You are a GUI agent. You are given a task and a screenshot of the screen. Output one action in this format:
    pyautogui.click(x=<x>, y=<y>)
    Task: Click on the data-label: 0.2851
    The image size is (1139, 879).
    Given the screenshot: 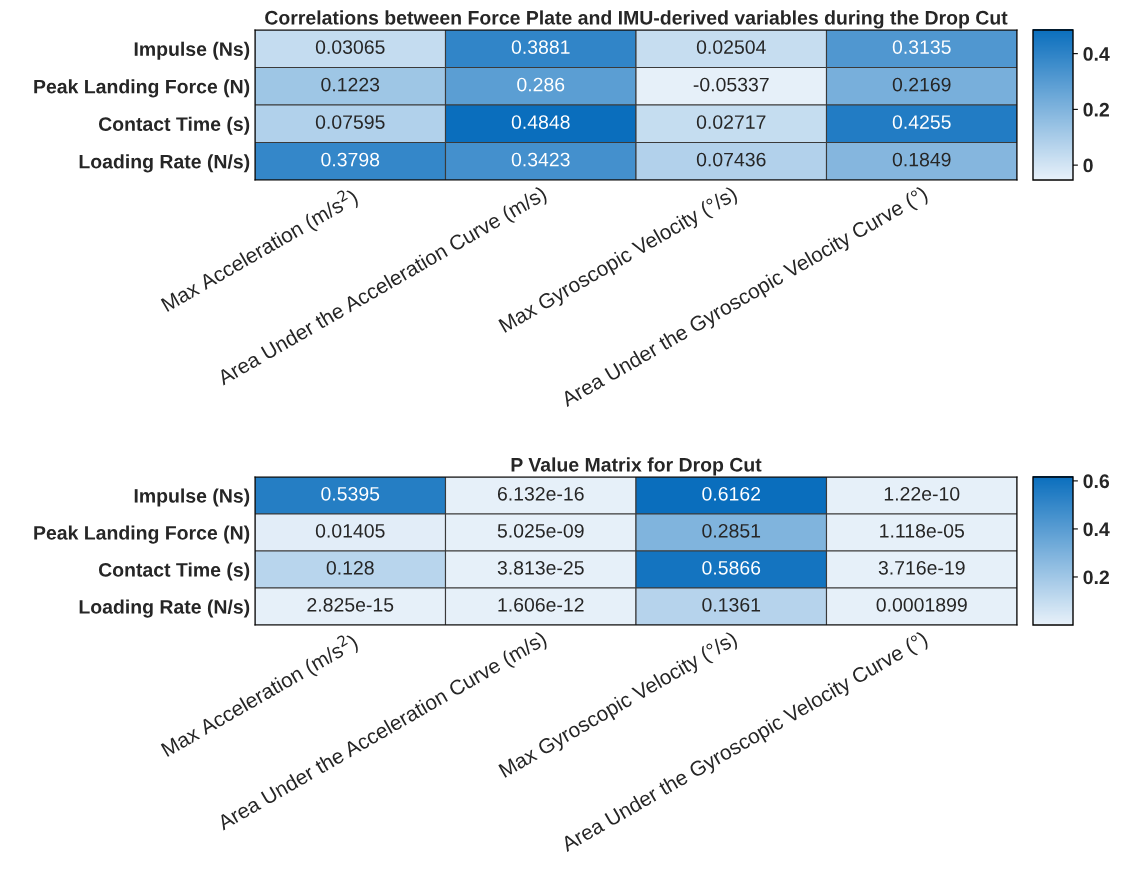 What is the action you would take?
    pyautogui.click(x=731, y=530)
    